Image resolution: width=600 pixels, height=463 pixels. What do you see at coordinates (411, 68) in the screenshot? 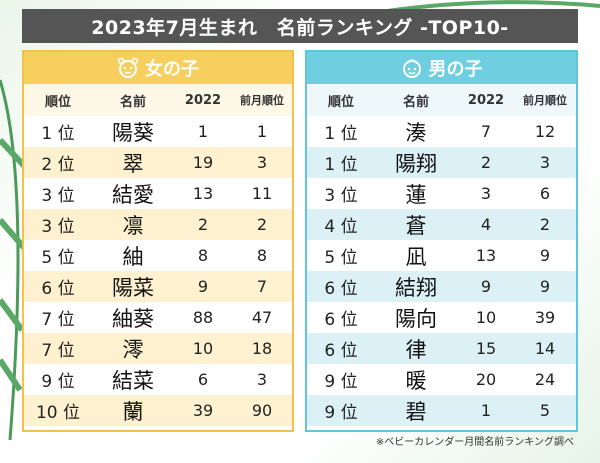
I see `boy-icon` at bounding box center [411, 68].